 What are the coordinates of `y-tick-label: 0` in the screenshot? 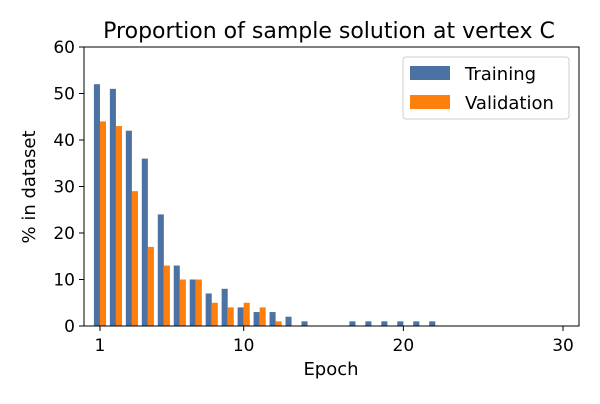 It's located at (69, 327).